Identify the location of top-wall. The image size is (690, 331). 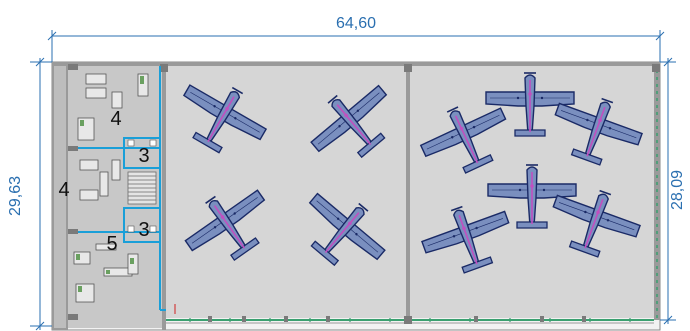
(356, 64).